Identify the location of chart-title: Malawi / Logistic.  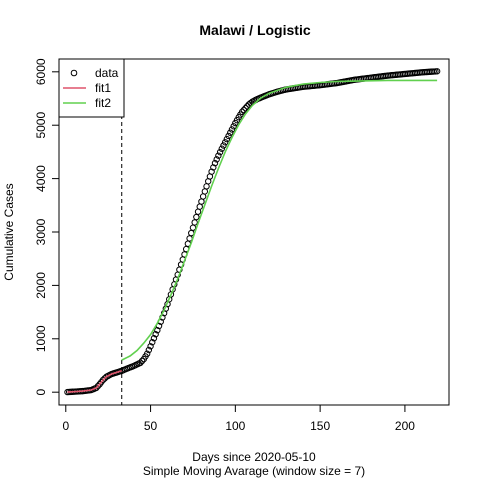
(254, 30).